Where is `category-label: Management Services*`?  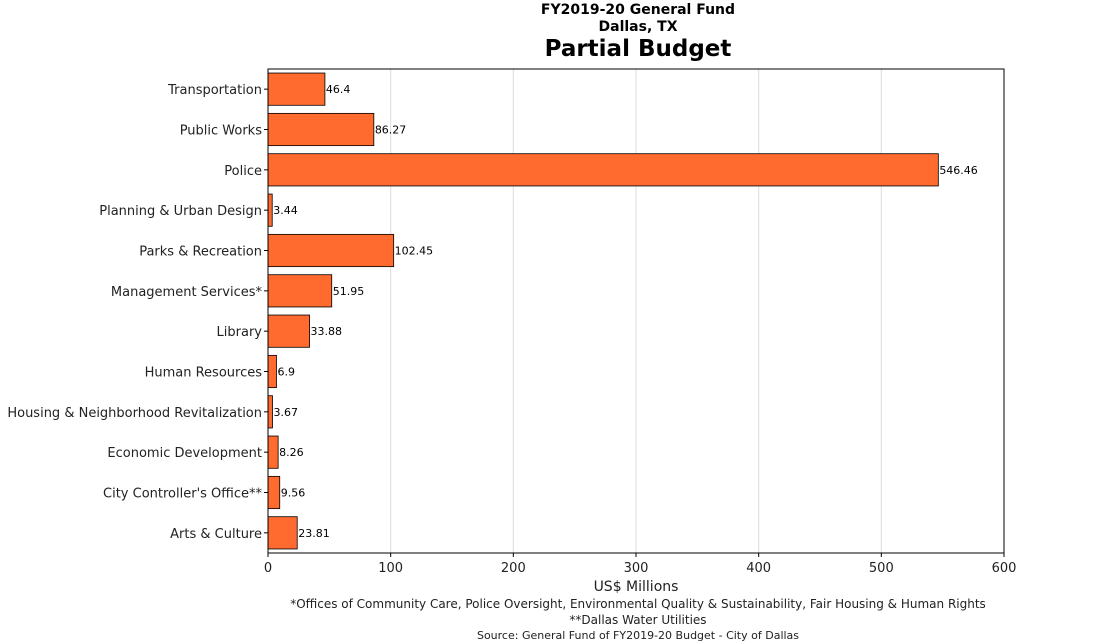
category-label: Management Services* is located at coordinates (187, 292).